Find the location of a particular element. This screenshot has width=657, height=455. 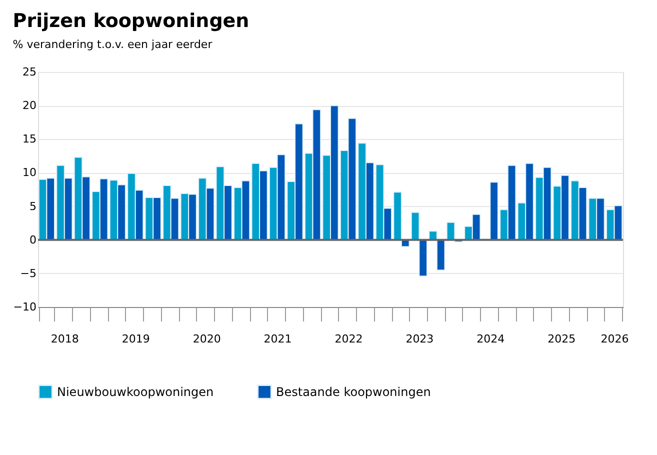

x-tick-label: 2021 is located at coordinates (278, 339).